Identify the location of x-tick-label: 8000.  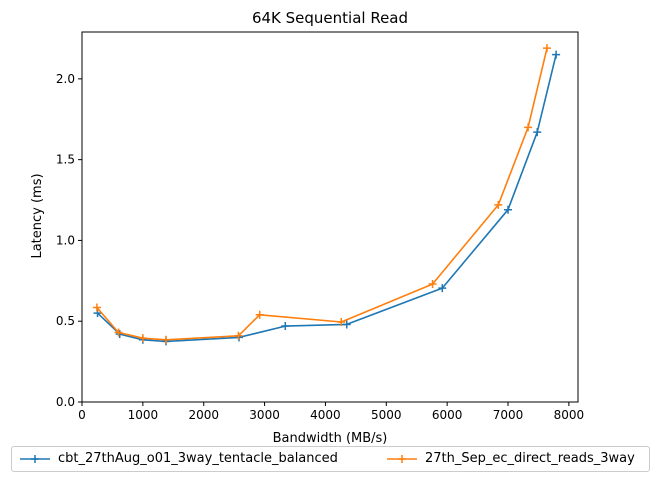
(569, 415).